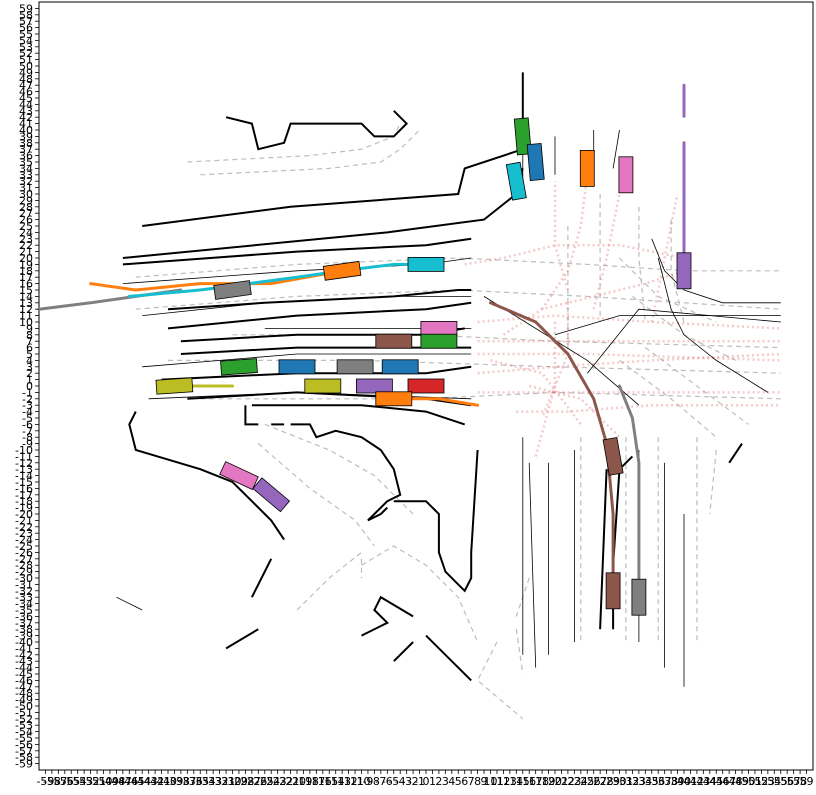  Describe the element at coordinates (542, 781) in the screenshot. I see `x-tick-label: 18` at that location.